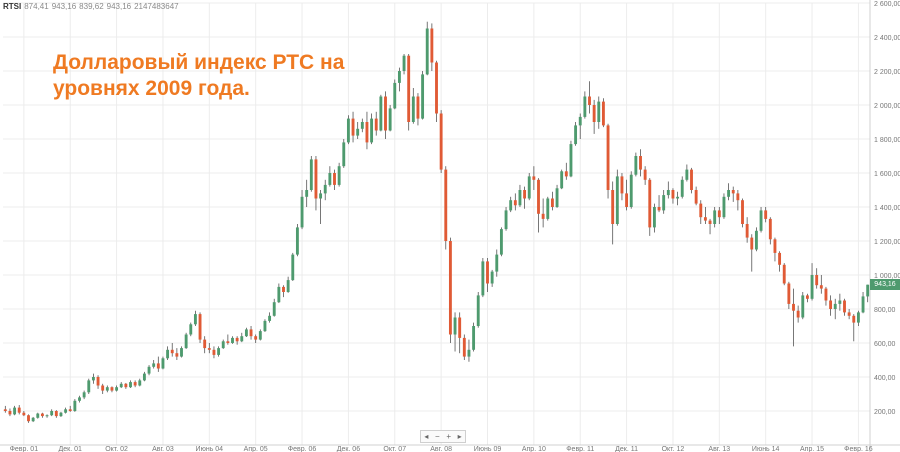 The image size is (900, 452). Describe the element at coordinates (459, 436) in the screenshot. I see `scroll-right-button: ▸` at that location.